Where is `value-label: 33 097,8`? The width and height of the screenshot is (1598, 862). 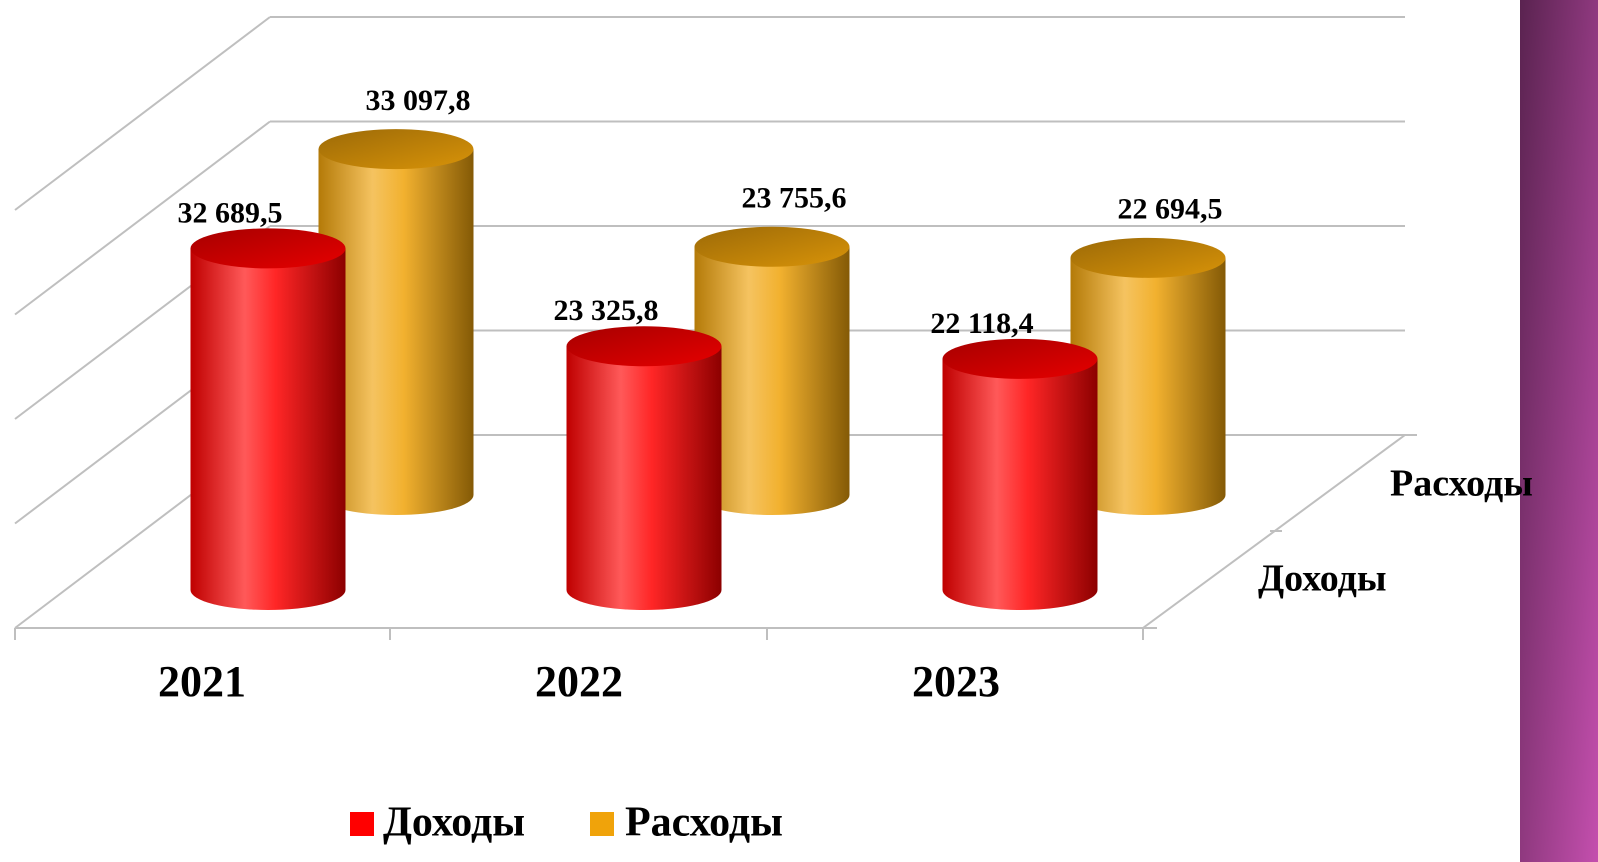
value-label: 33 097,8 is located at coordinates (418, 100).